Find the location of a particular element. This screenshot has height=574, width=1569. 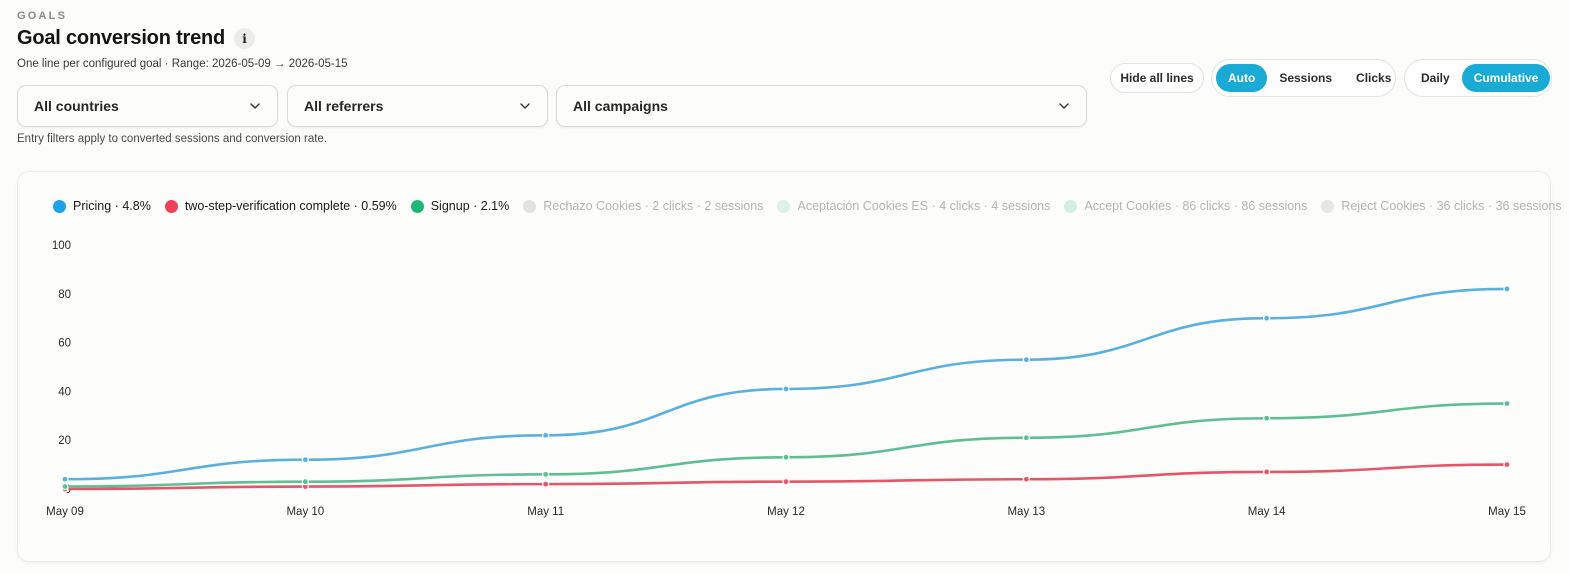

legend-label: Accept Cookies · 86 clicks · 86 sessions is located at coordinates (1196, 206).